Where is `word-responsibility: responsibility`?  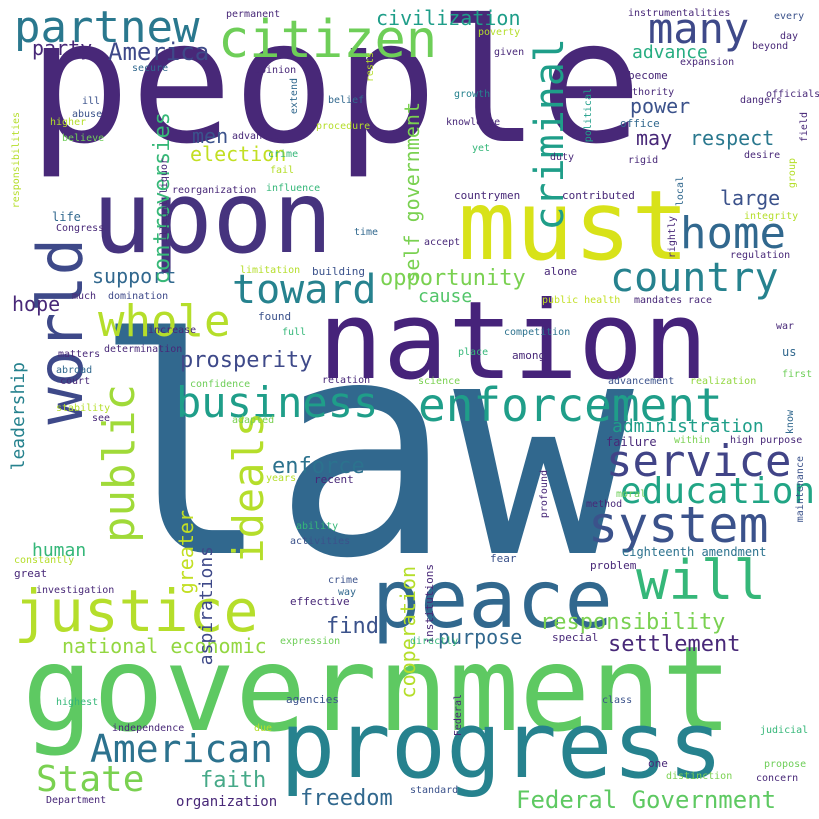
word-responsibility: responsibility is located at coordinates (633, 622).